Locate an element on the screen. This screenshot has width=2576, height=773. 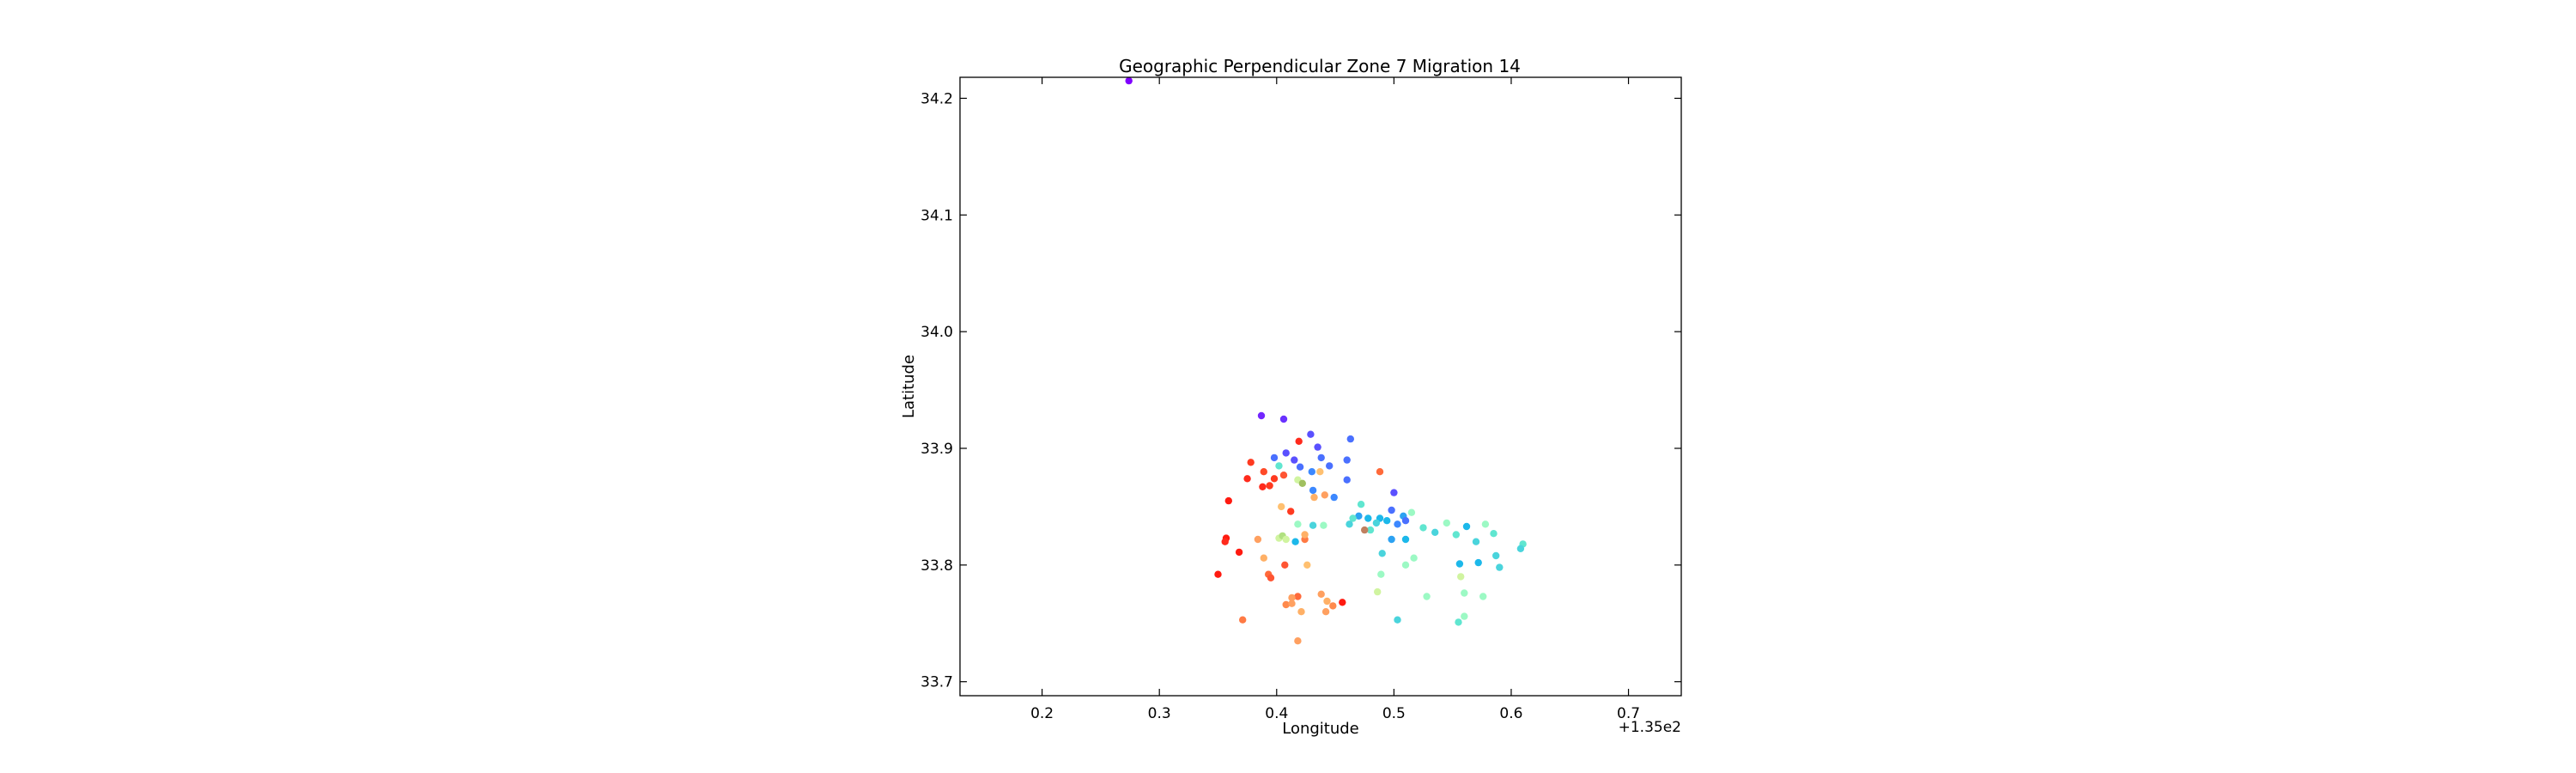
x-tick-label: 0.7 is located at coordinates (1628, 713).